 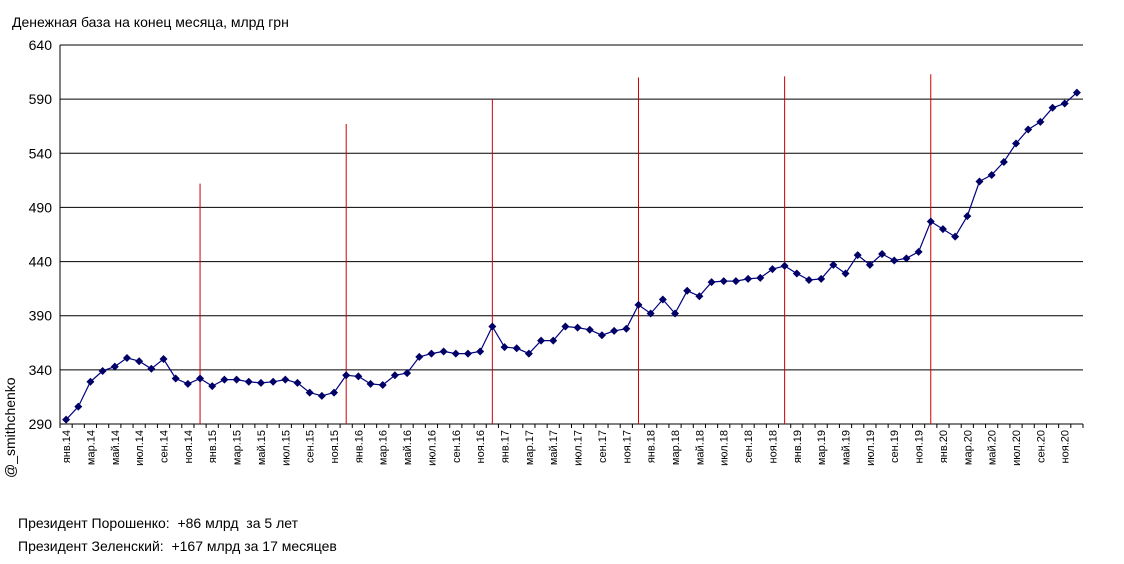 What do you see at coordinates (457, 446) in the screenshot?
I see `x-tick-label: сен.16` at bounding box center [457, 446].